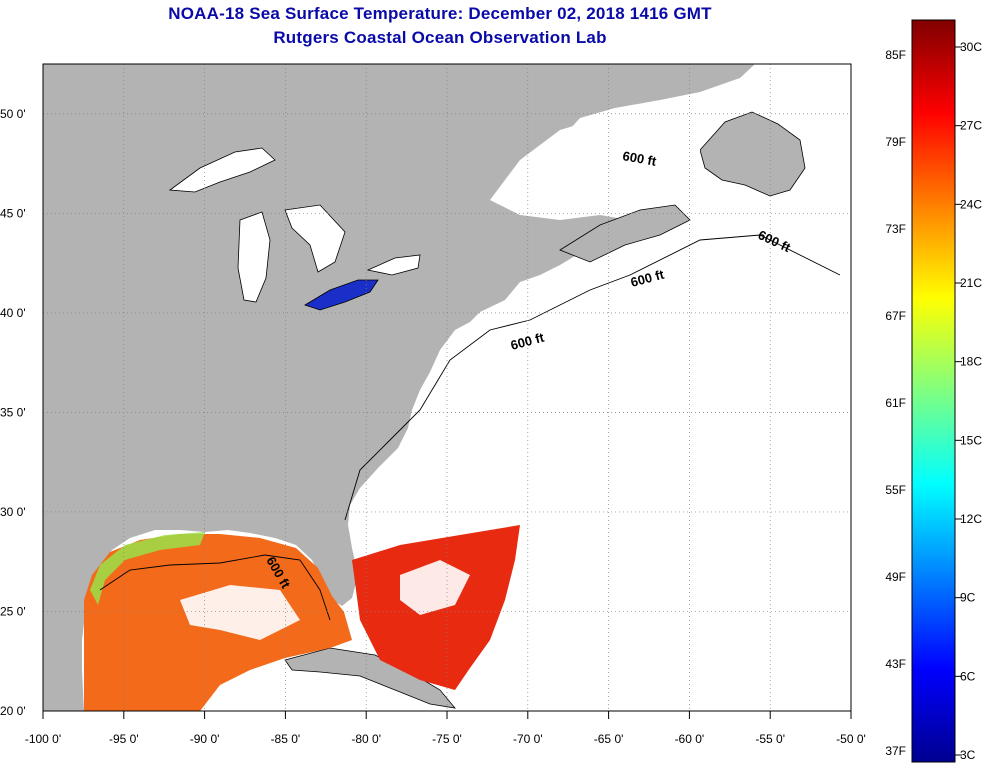 The image size is (984, 770). I want to click on lon-tick-label: -70 0', so click(528, 739).